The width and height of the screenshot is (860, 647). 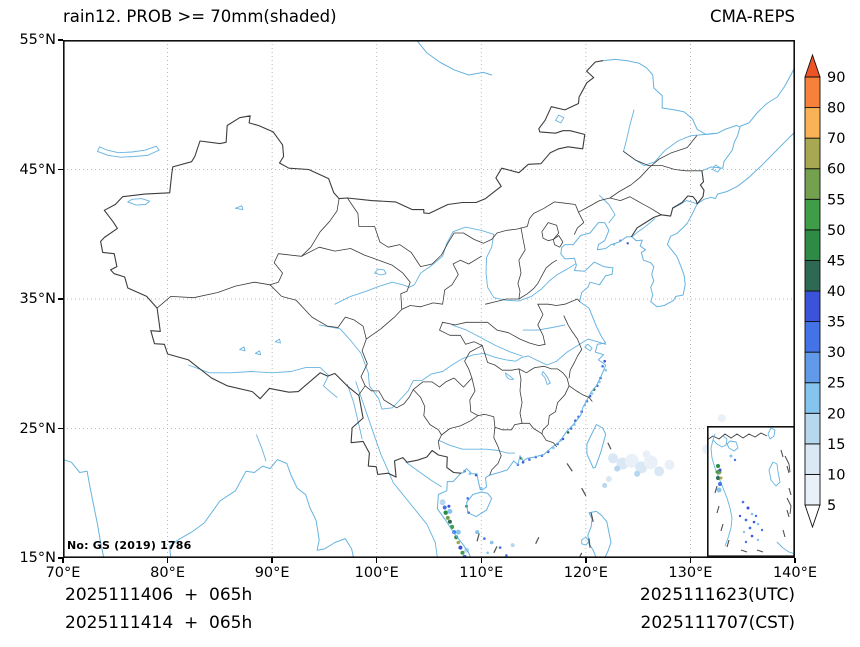 I want to click on prov-guangdong-guangxi, so click(x=495, y=451).